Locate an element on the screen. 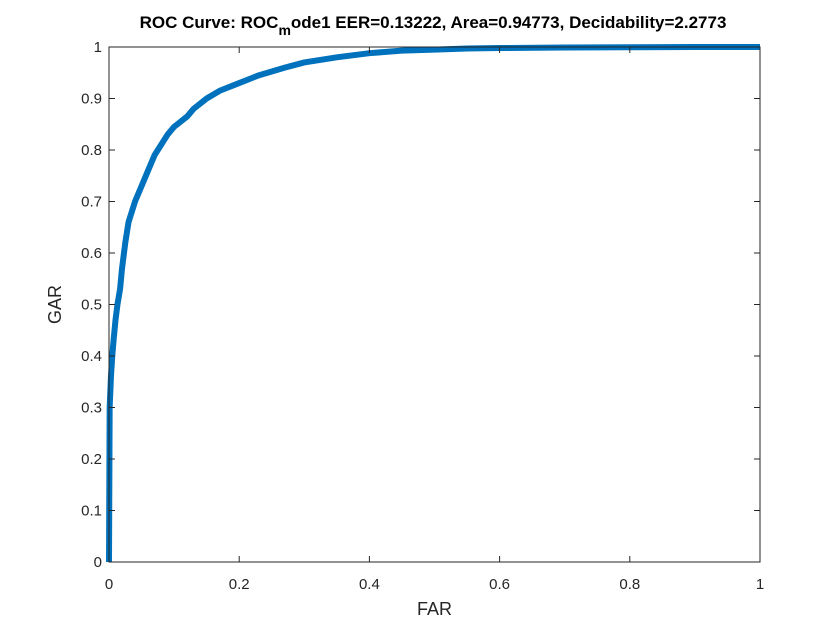 This screenshot has height=630, width=840. y-tick-label: 0.6 is located at coordinates (91, 253).